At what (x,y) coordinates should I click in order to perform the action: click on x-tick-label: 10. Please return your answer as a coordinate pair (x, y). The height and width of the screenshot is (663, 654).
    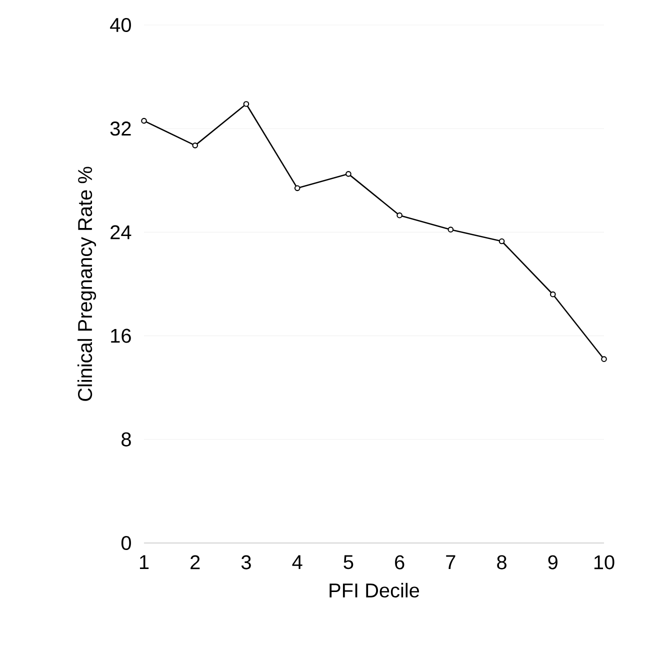
    Looking at the image, I should click on (604, 562).